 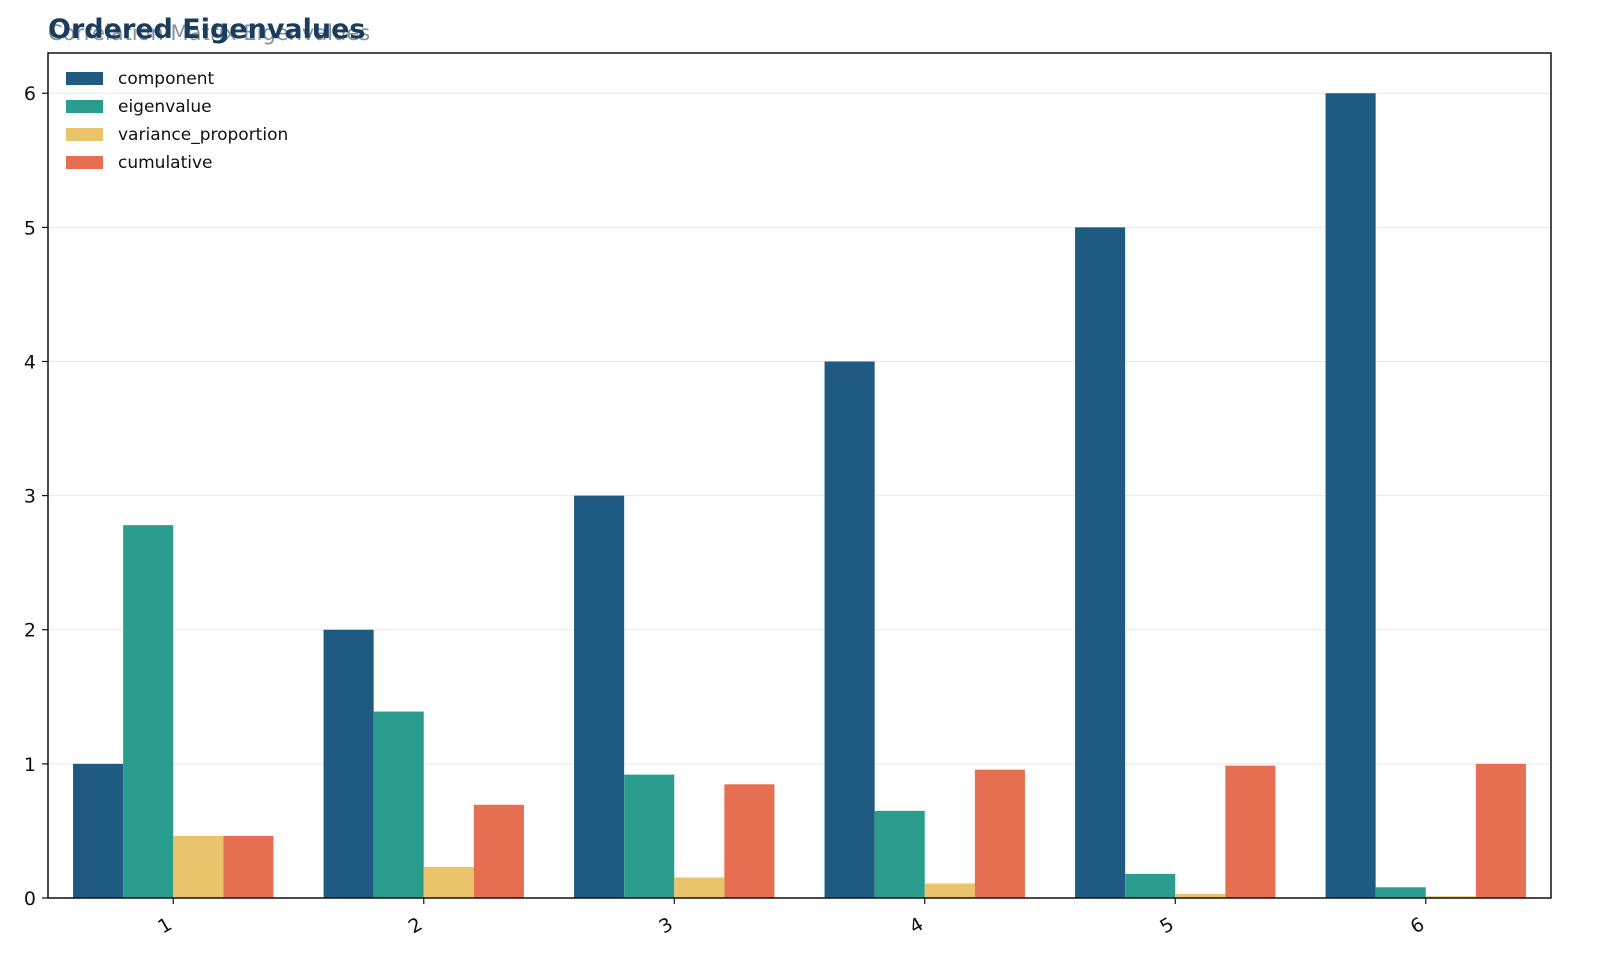 I want to click on y-tick-label: 3, so click(x=30, y=497).